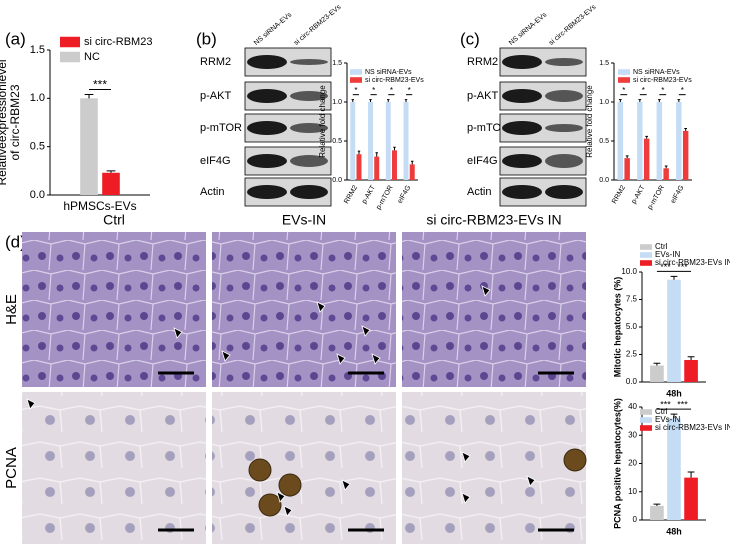 The height and width of the screenshot is (548, 730). What do you see at coordinates (11, 309) in the screenshot?
I see `micrograph-row-label: H&E` at bounding box center [11, 309].